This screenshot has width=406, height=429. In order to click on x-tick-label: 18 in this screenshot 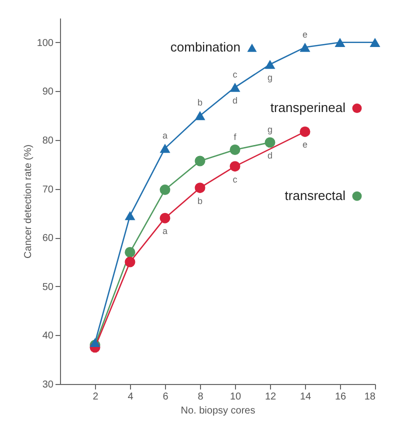, I will do `click(370, 397)`.